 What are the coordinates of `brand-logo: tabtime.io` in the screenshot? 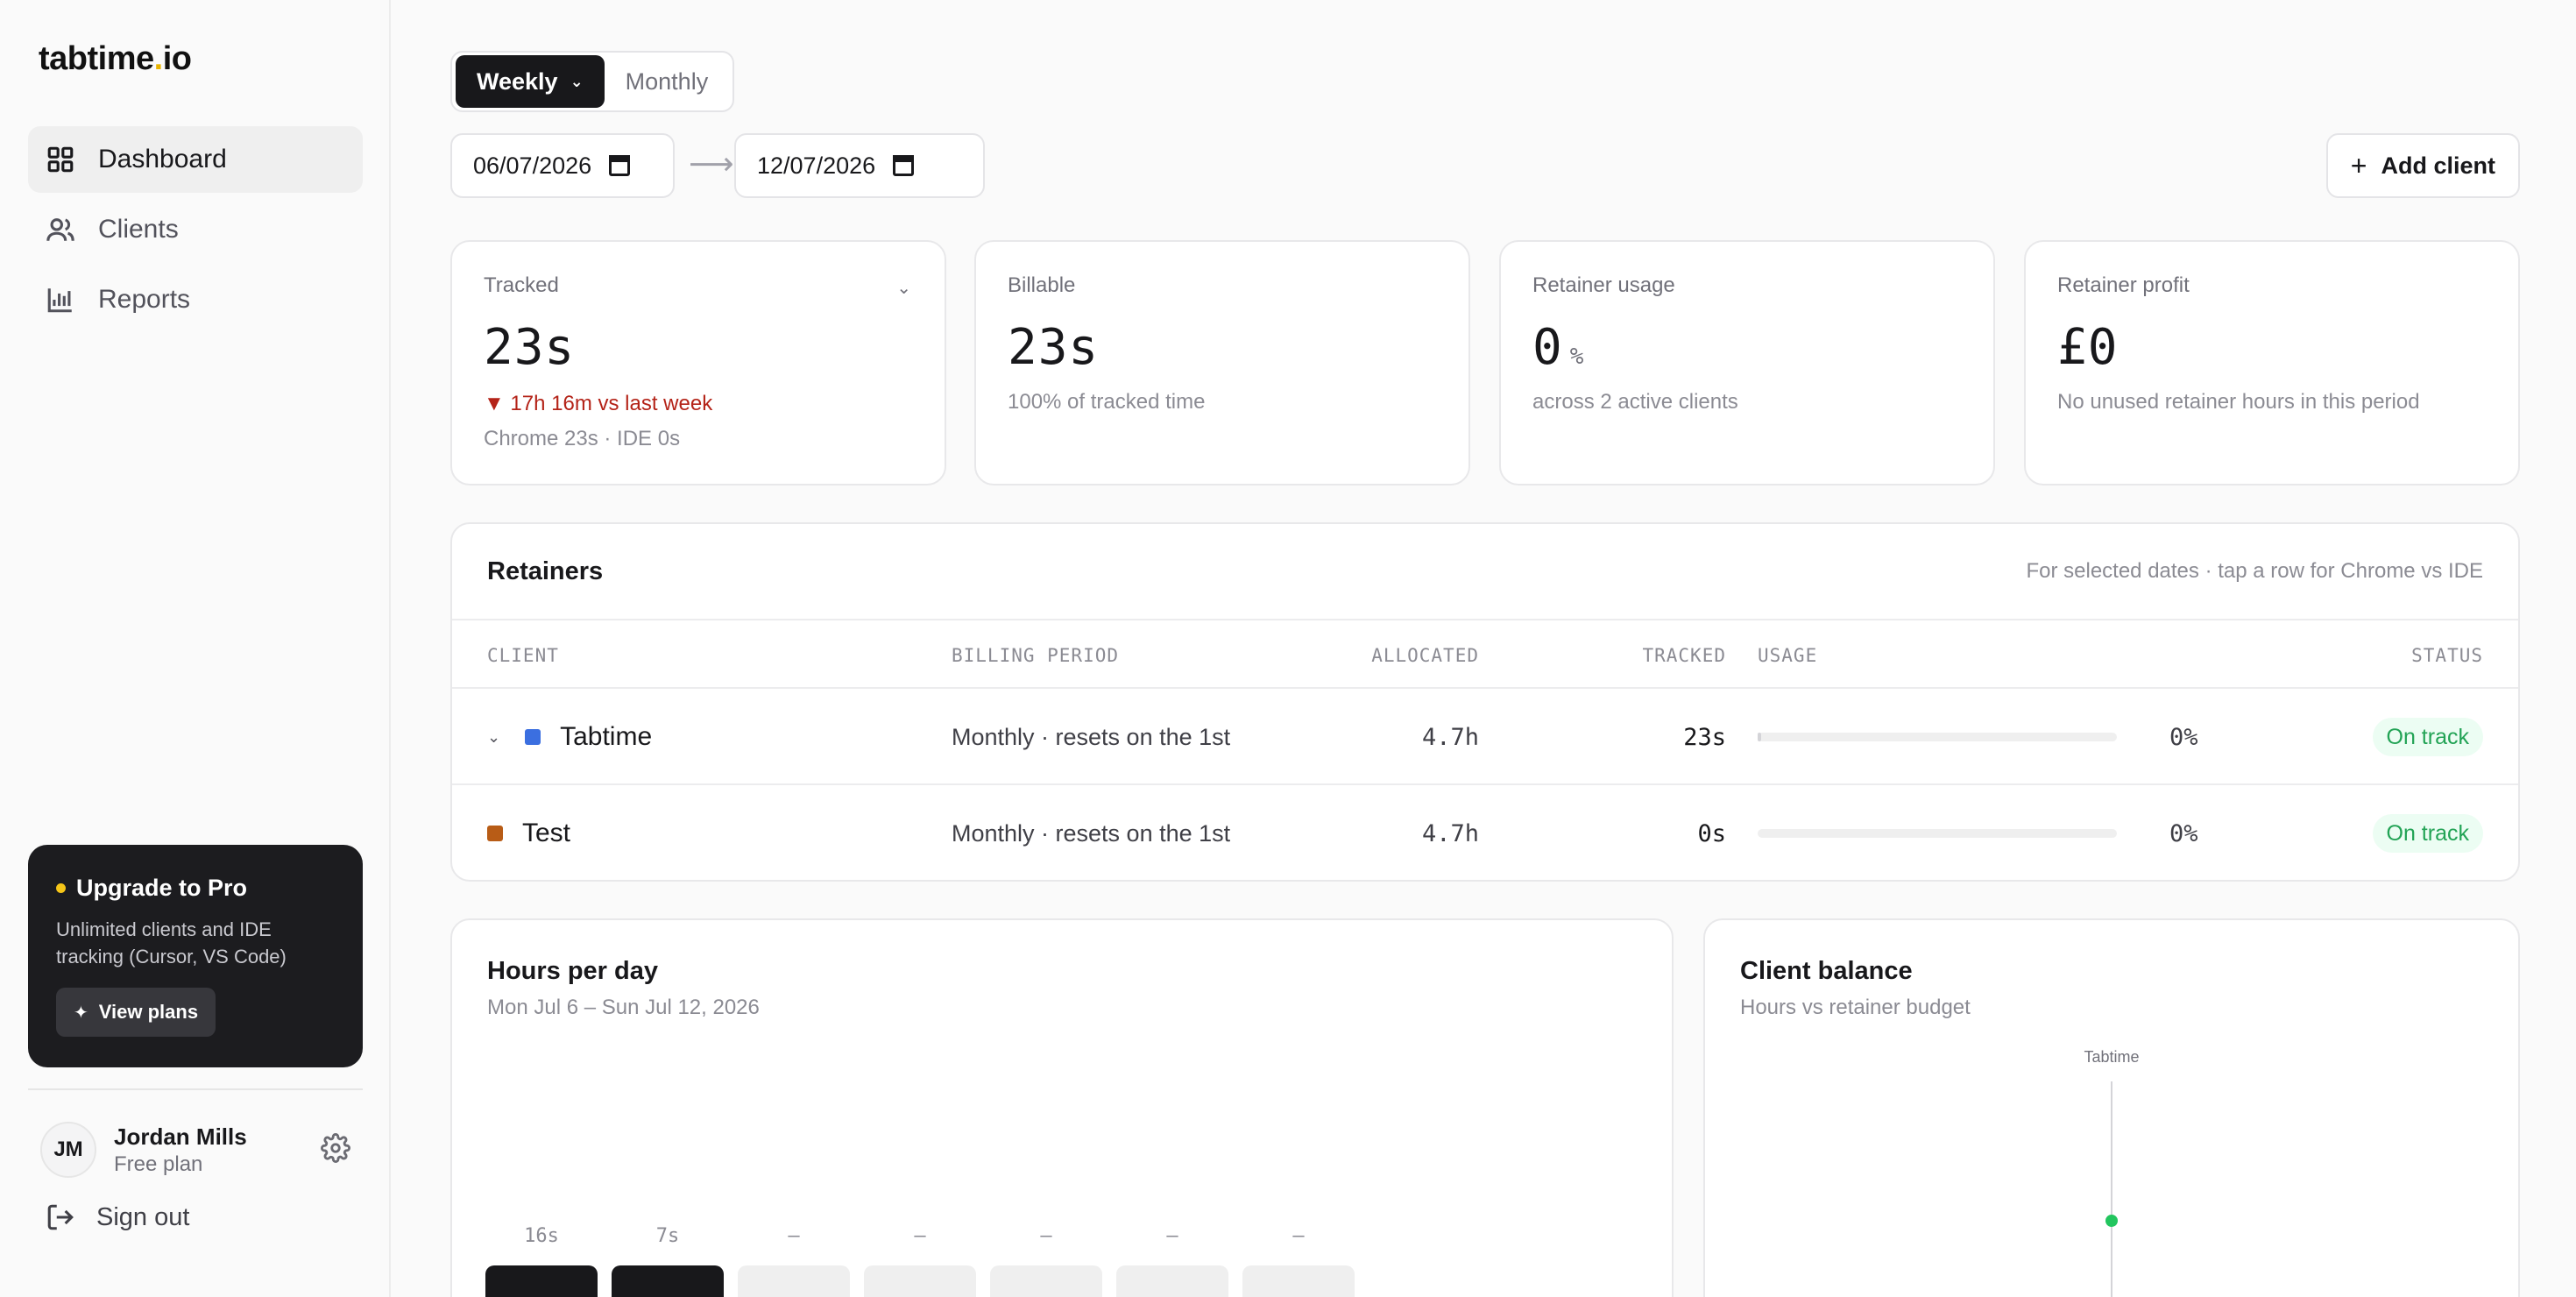 It's located at (115, 59).